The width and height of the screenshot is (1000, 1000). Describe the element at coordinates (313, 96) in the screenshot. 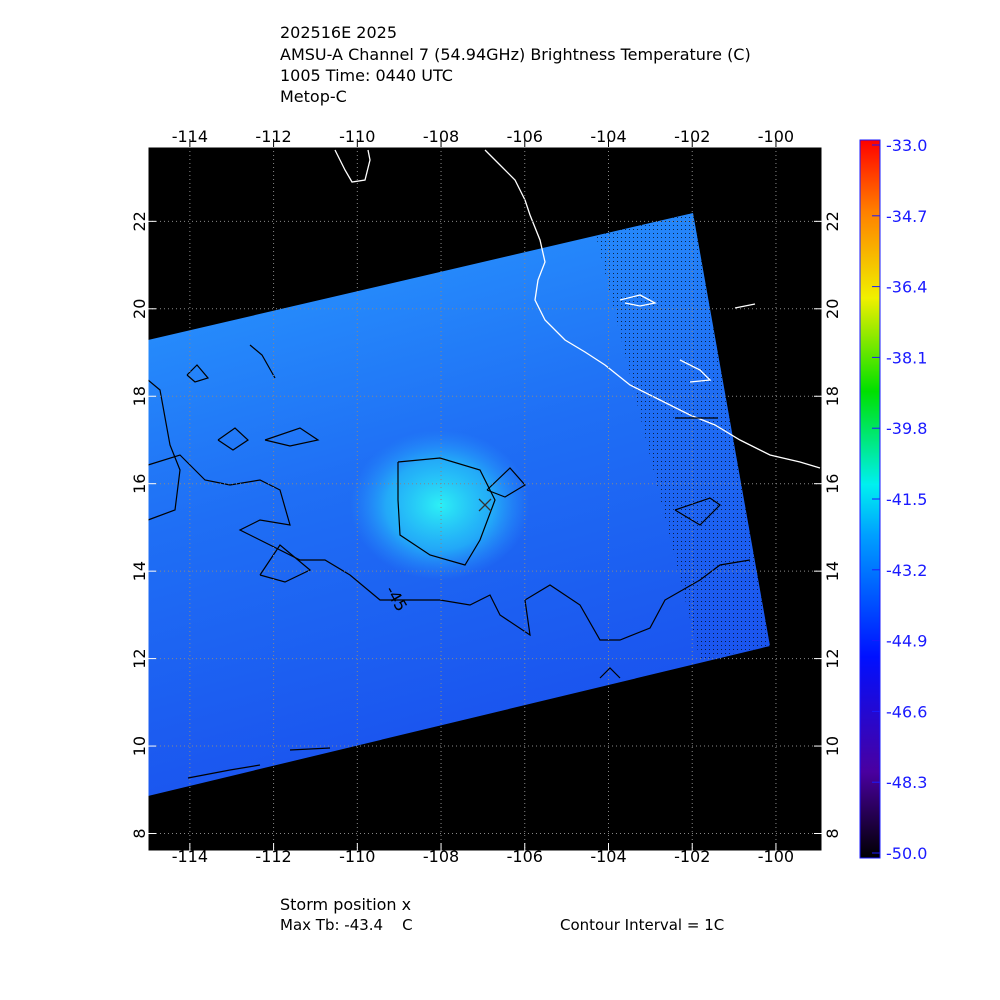

I see `header-line: Metop-C` at that location.